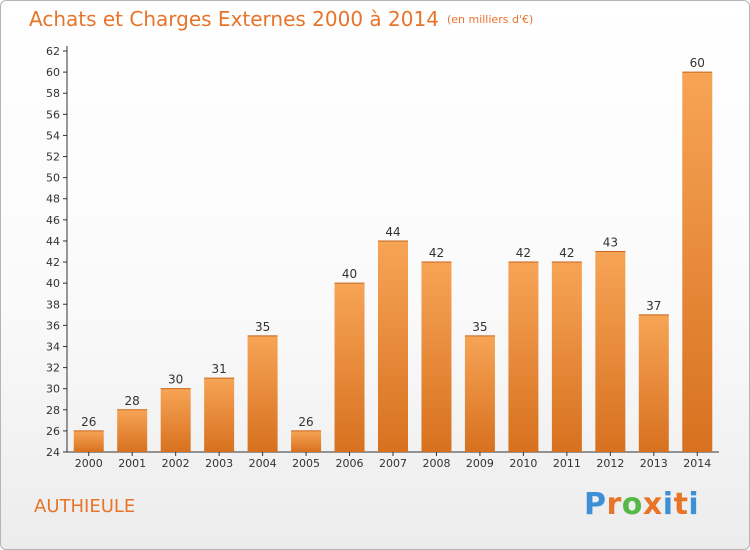 Image resolution: width=750 pixels, height=550 pixels. What do you see at coordinates (610, 243) in the screenshot?
I see `bar-value-label: 43` at bounding box center [610, 243].